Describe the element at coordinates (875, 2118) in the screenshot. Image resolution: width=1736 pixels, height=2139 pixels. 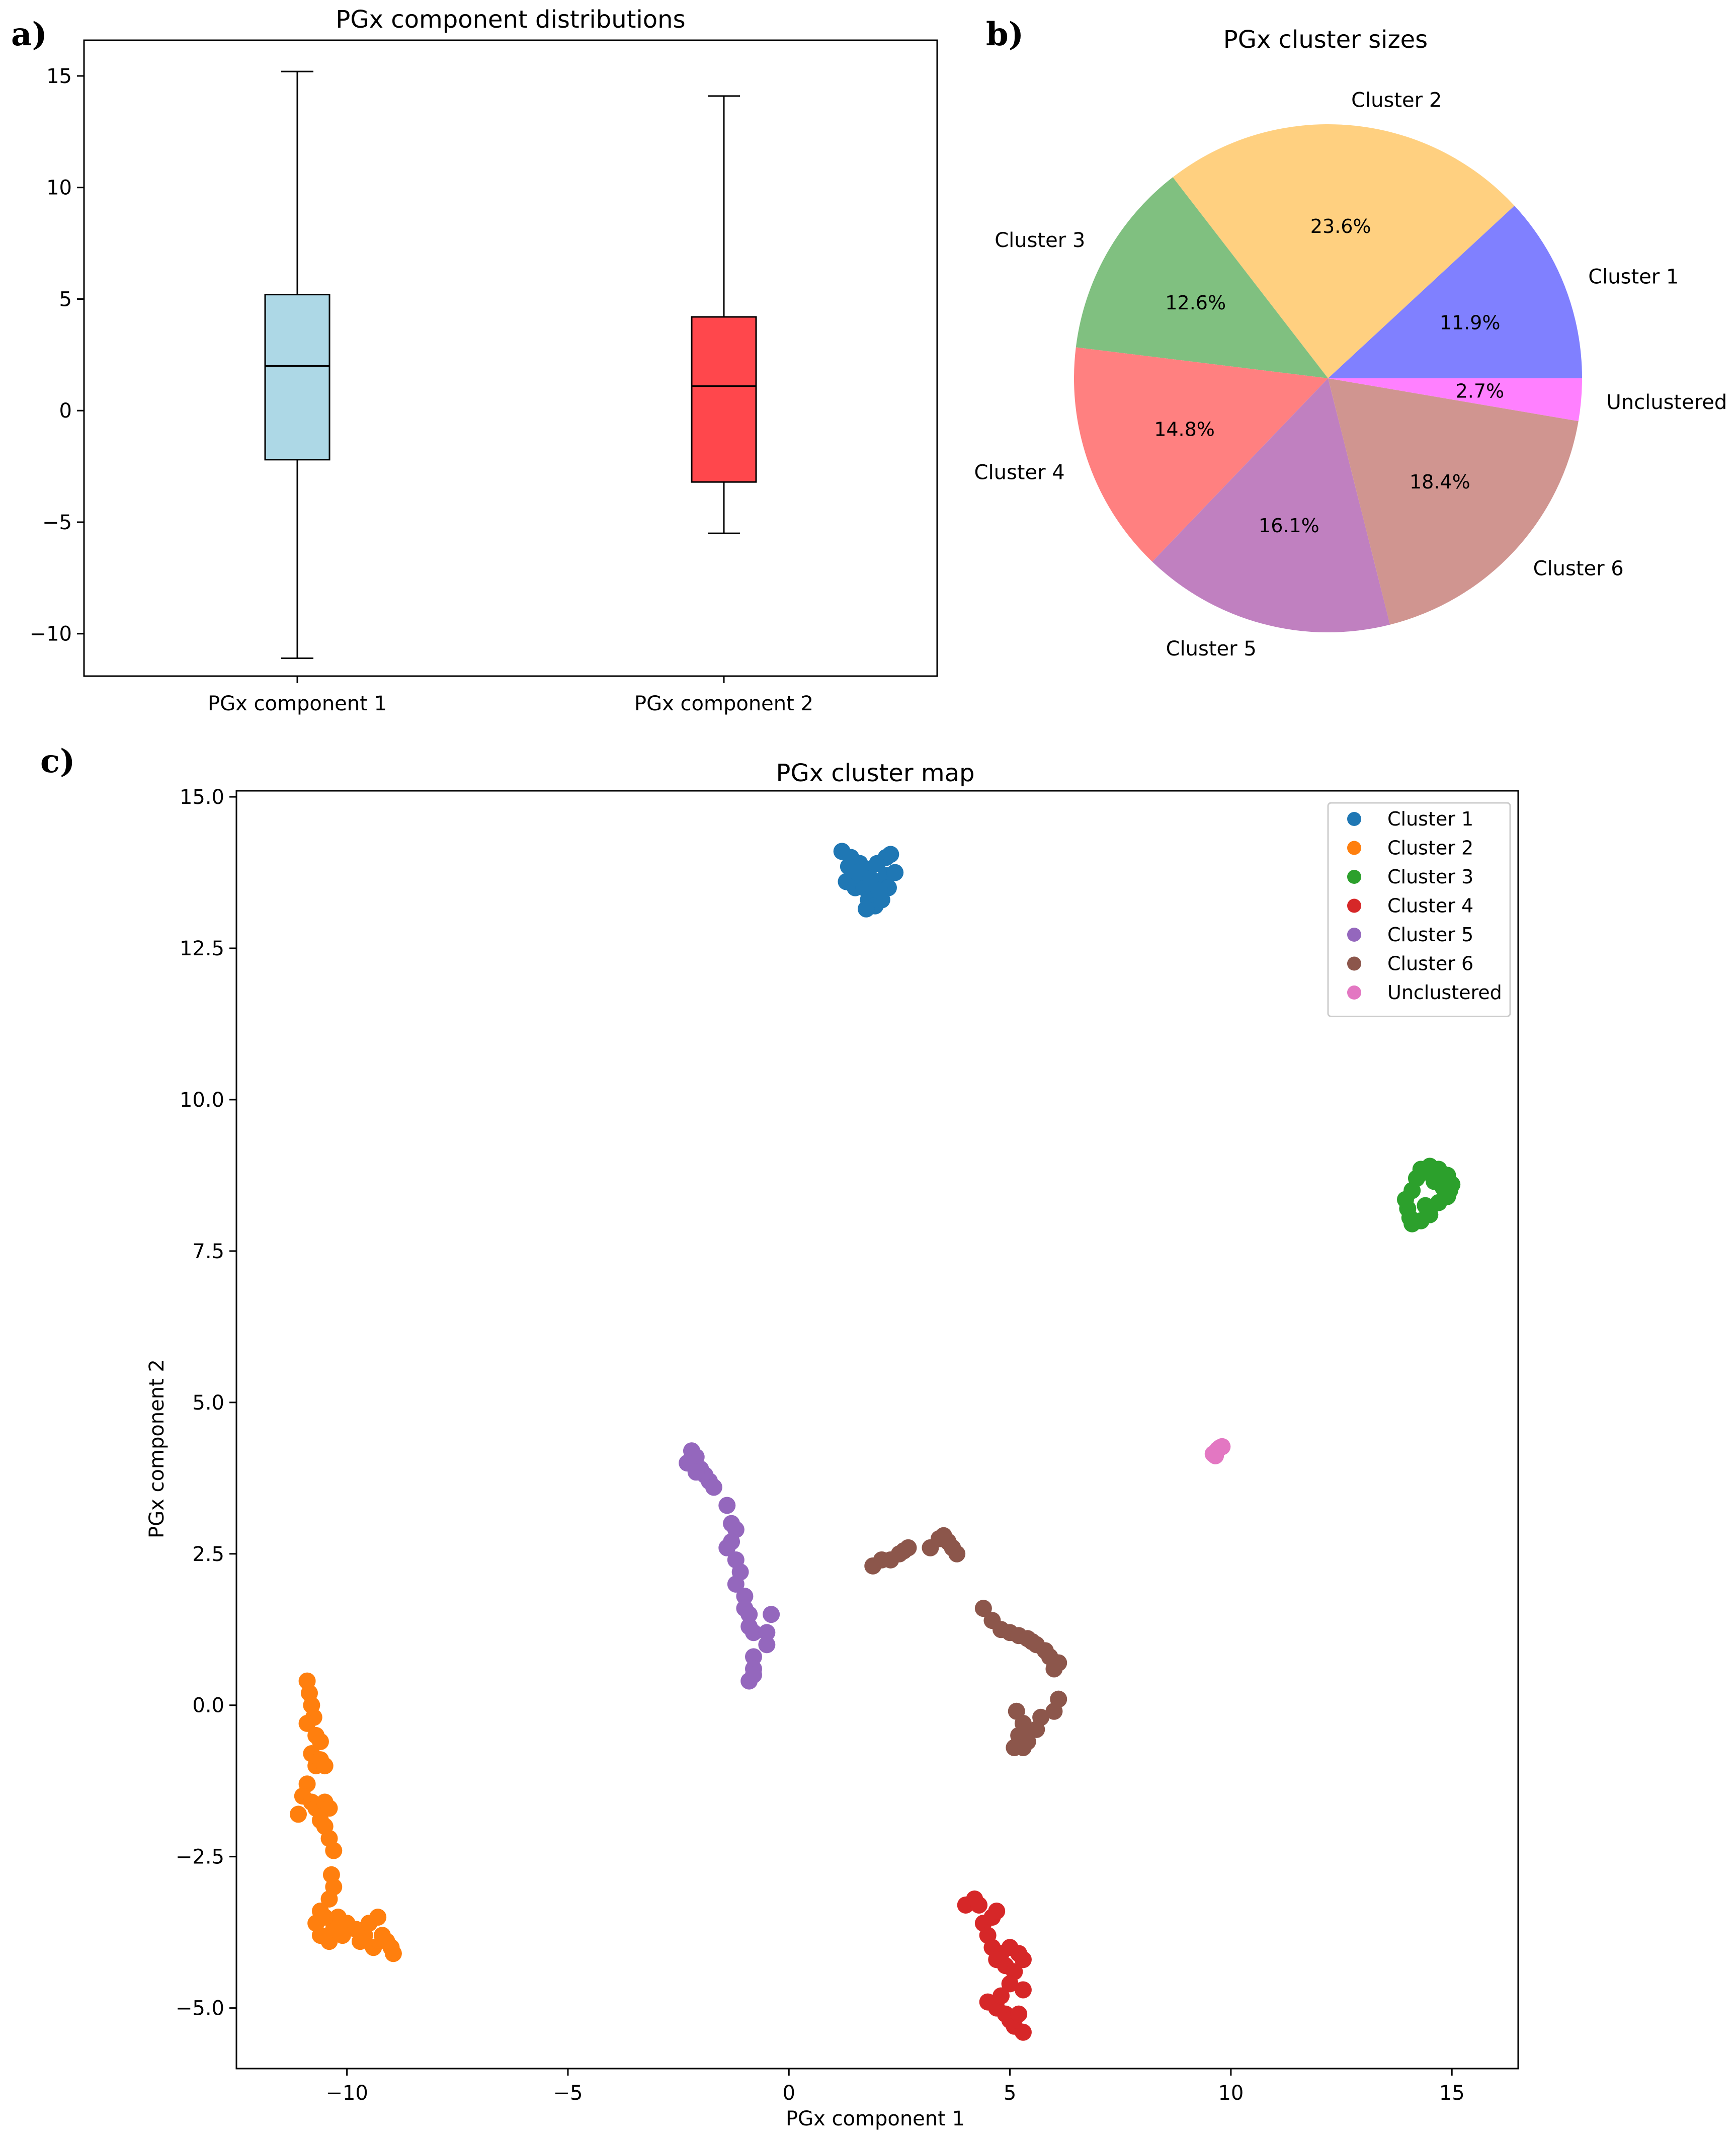
I see `scatter-x-axis-label: PGx component 1` at that location.